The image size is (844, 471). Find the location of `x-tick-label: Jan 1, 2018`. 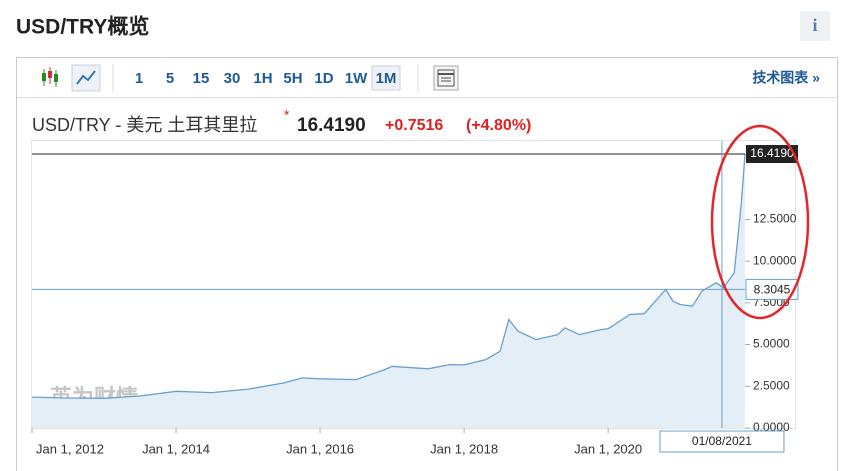

x-tick-label: Jan 1, 2018 is located at coordinates (464, 448).